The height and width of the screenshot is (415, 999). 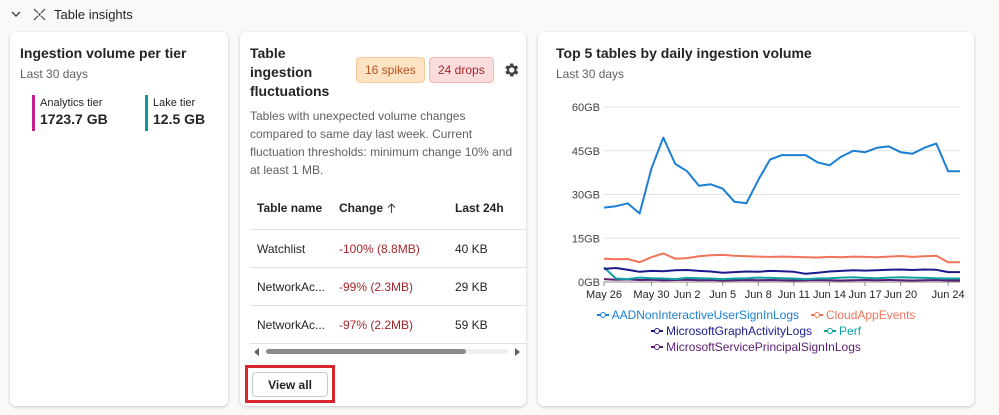 I want to click on last24h-cell: 40 KB, so click(x=471, y=248).